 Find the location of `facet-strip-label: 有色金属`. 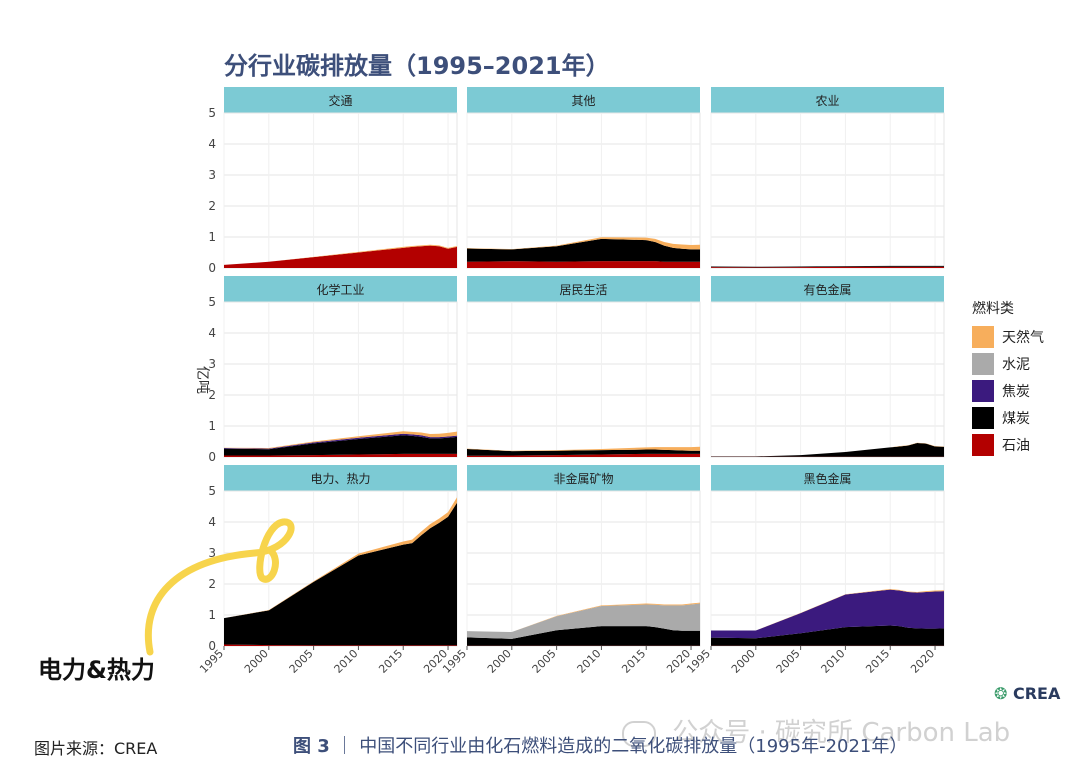

facet-strip-label: 有色金属 is located at coordinates (827, 289).